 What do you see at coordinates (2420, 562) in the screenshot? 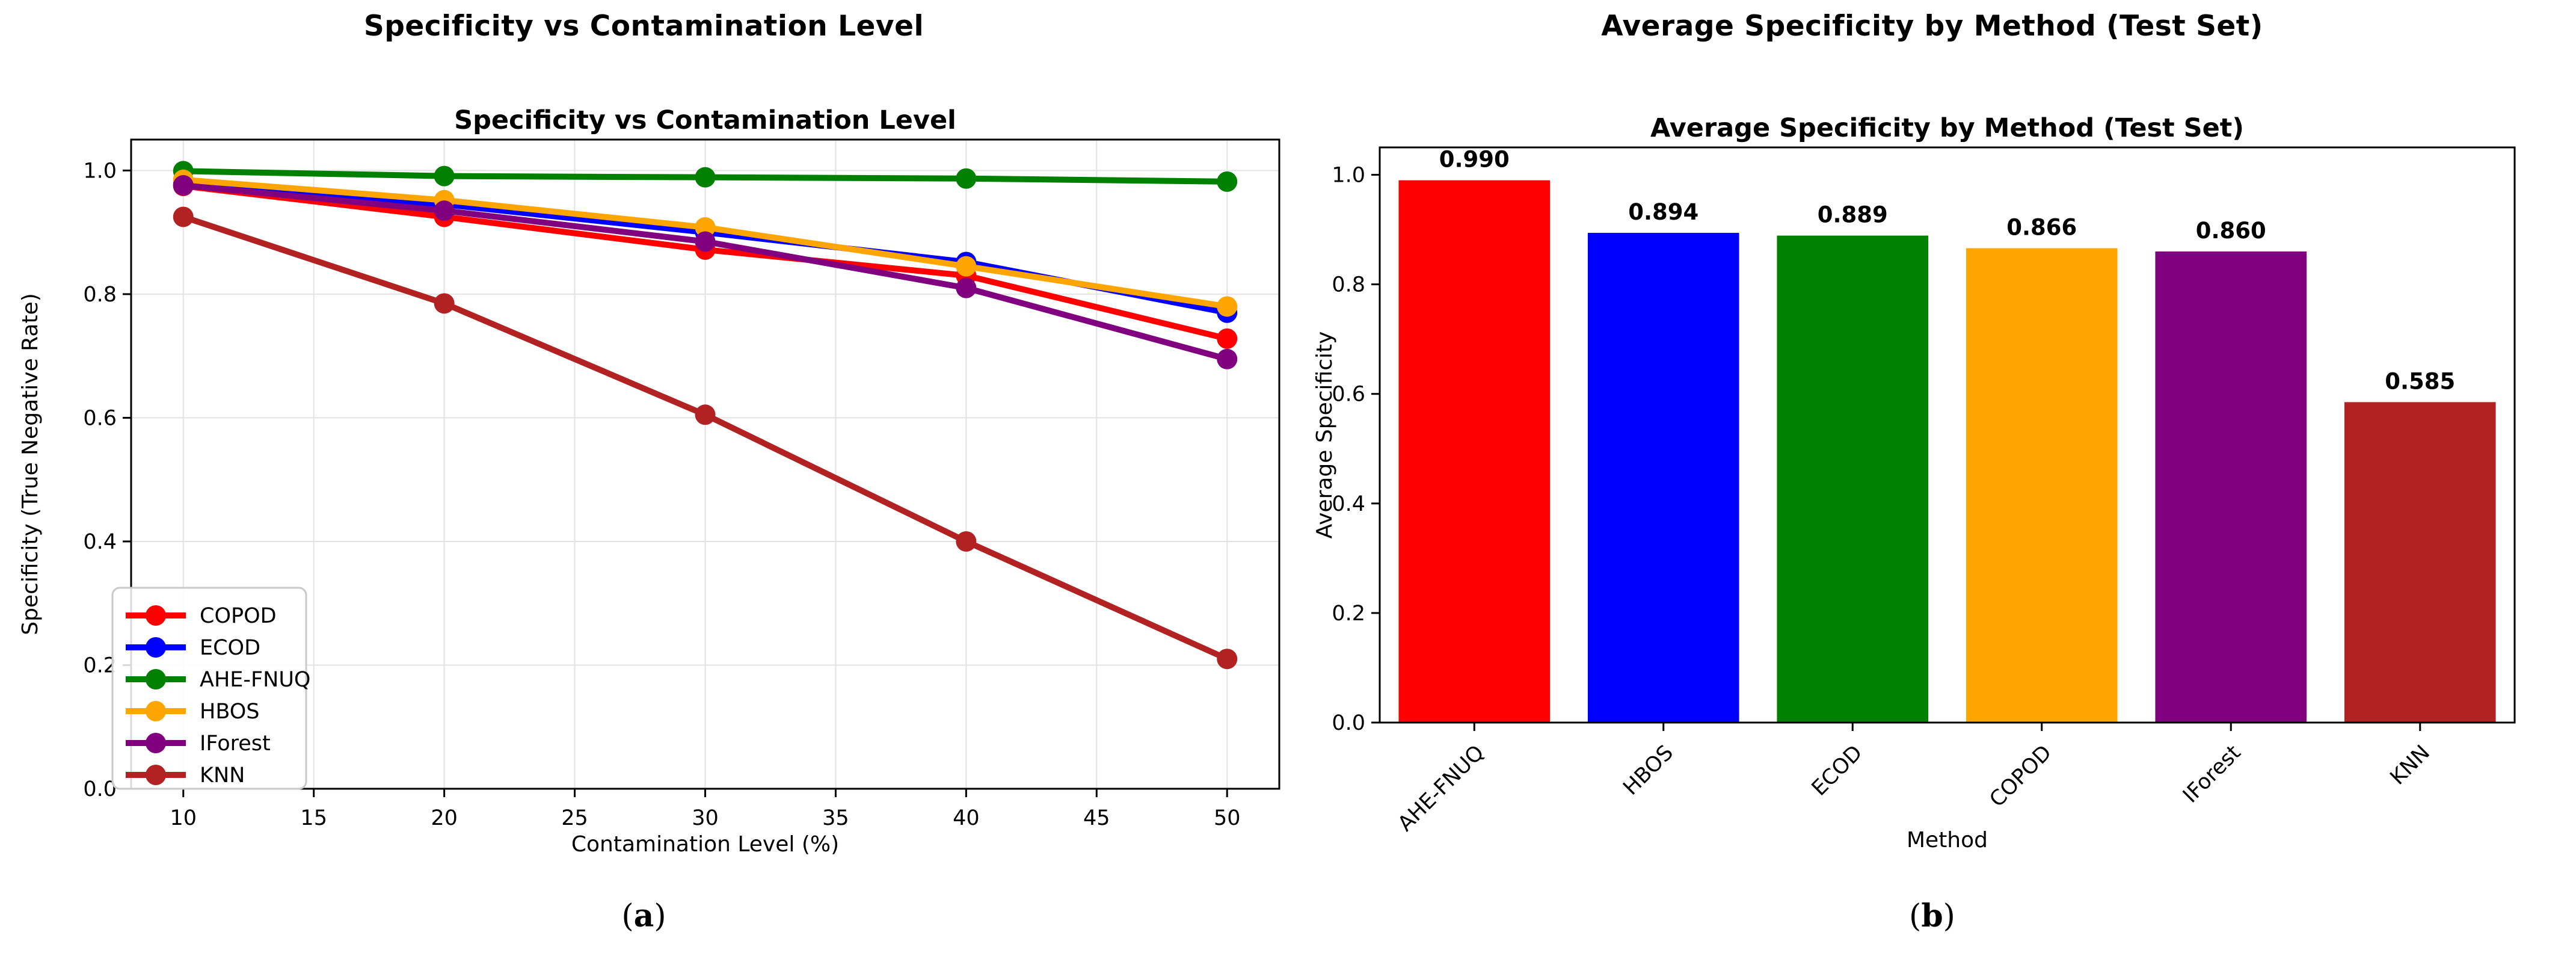
I see `bar-knn` at bounding box center [2420, 562].